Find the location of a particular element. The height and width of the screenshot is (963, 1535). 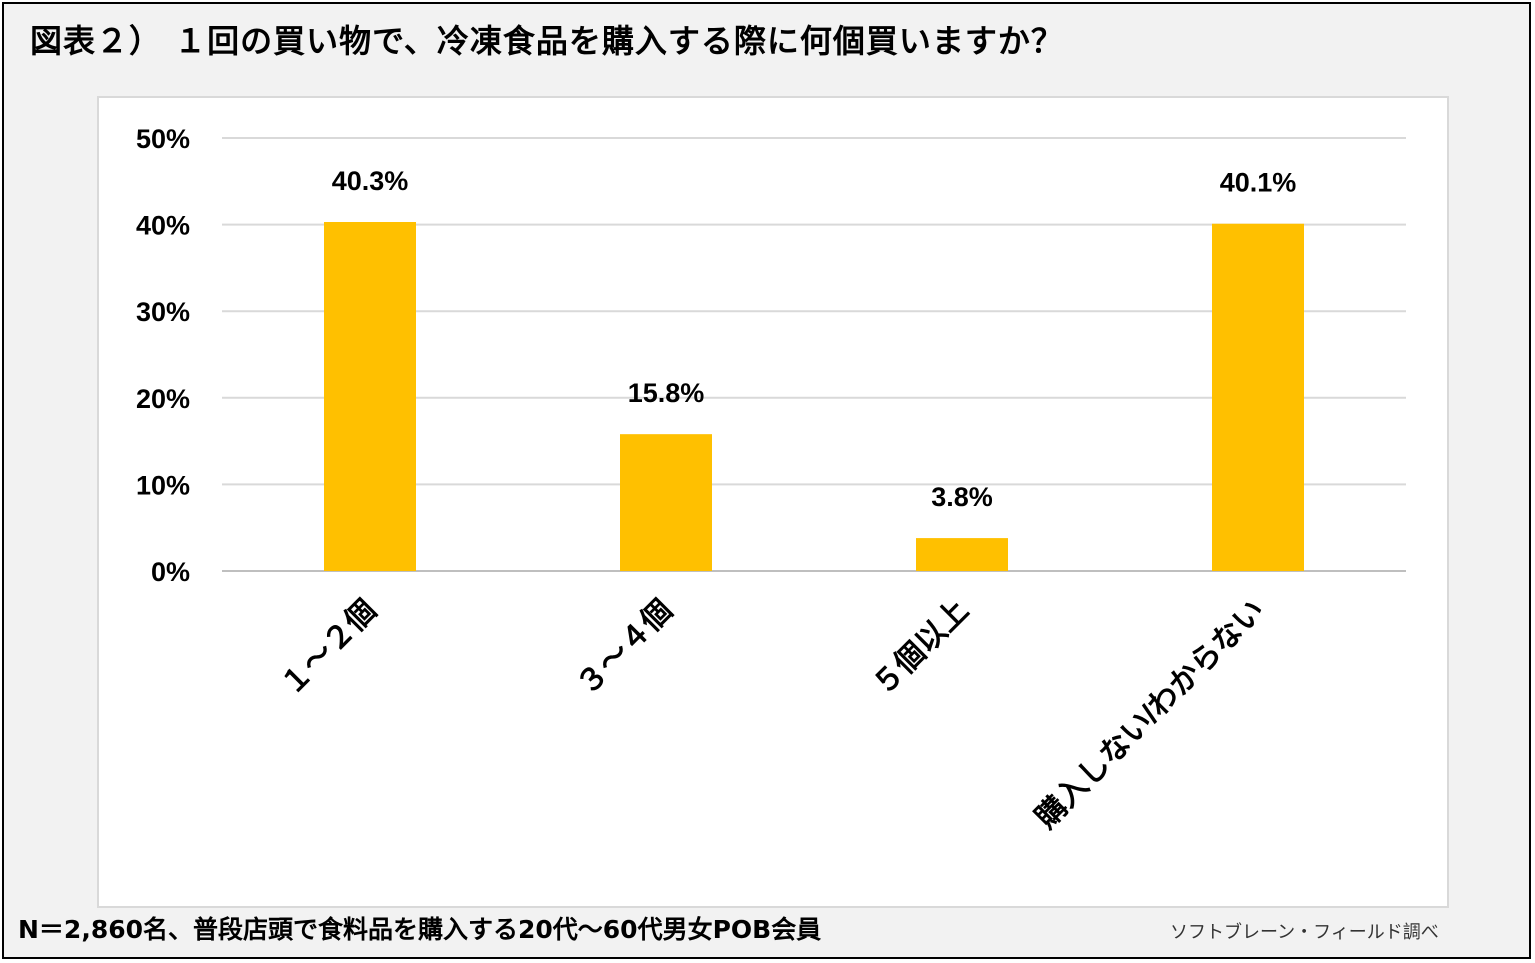

data-label: 40.1% is located at coordinates (1258, 183).